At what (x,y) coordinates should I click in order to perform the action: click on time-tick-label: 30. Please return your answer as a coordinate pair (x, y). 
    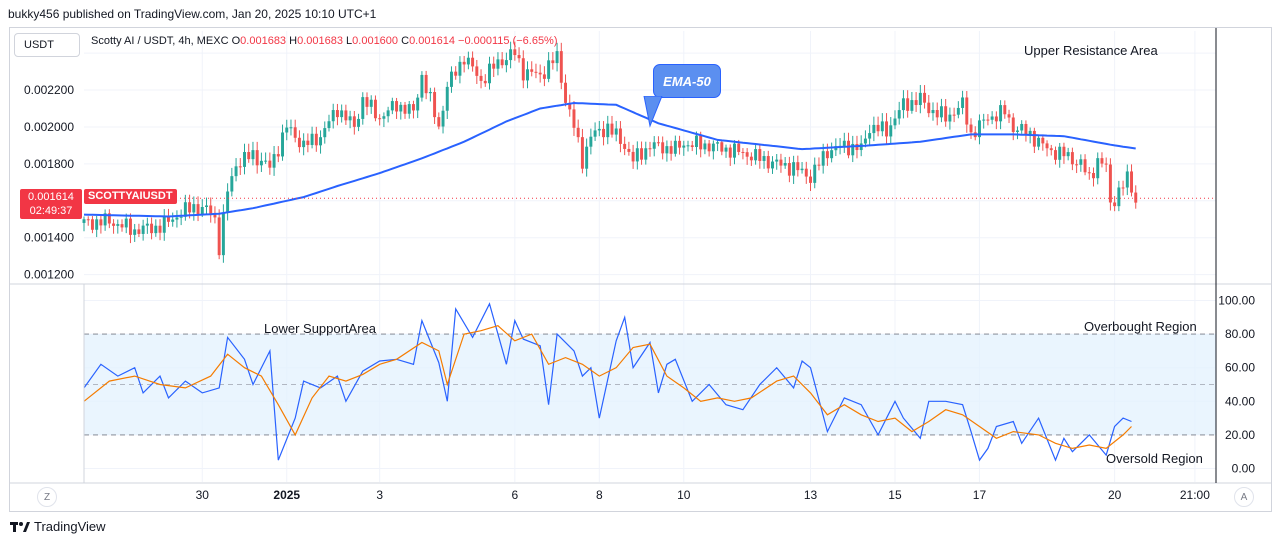
    Looking at the image, I should click on (203, 495).